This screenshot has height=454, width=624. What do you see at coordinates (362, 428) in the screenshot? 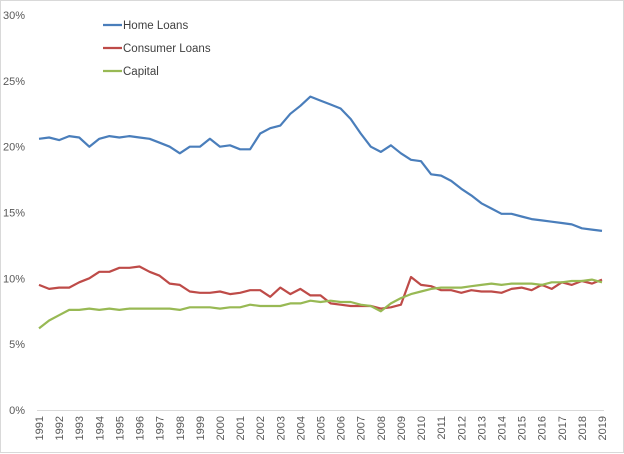
I see `x-tick-label: 2007` at bounding box center [362, 428].